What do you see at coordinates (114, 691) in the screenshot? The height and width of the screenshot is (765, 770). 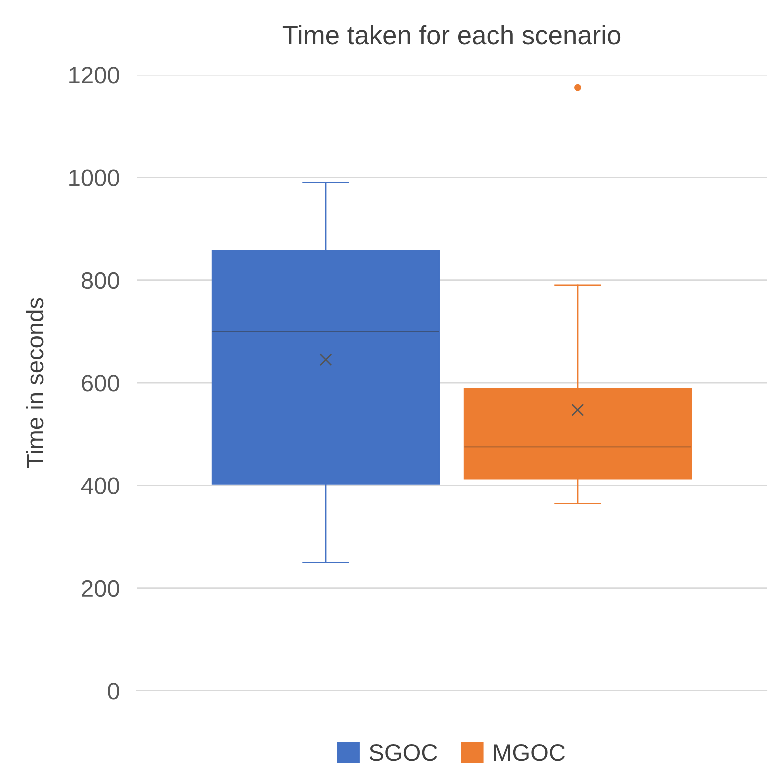 I see `y-tick-label: 0` at bounding box center [114, 691].